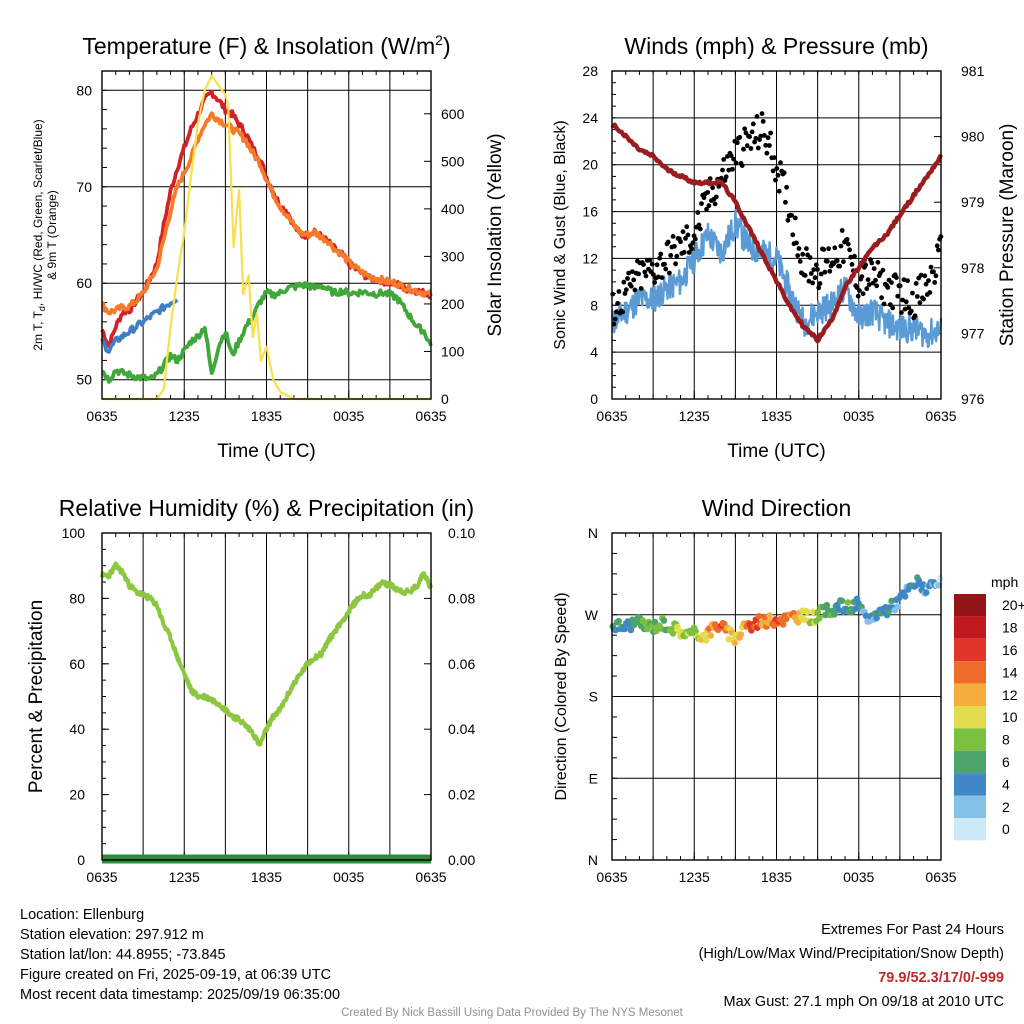 The height and width of the screenshot is (1024, 1024). I want to click on colorbar-label: 4, so click(1006, 784).